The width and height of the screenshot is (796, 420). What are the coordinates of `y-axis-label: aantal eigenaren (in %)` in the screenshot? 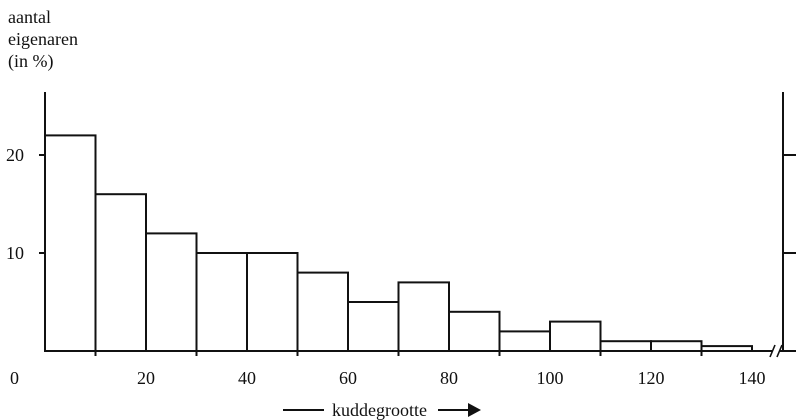 It's located at (43, 39).